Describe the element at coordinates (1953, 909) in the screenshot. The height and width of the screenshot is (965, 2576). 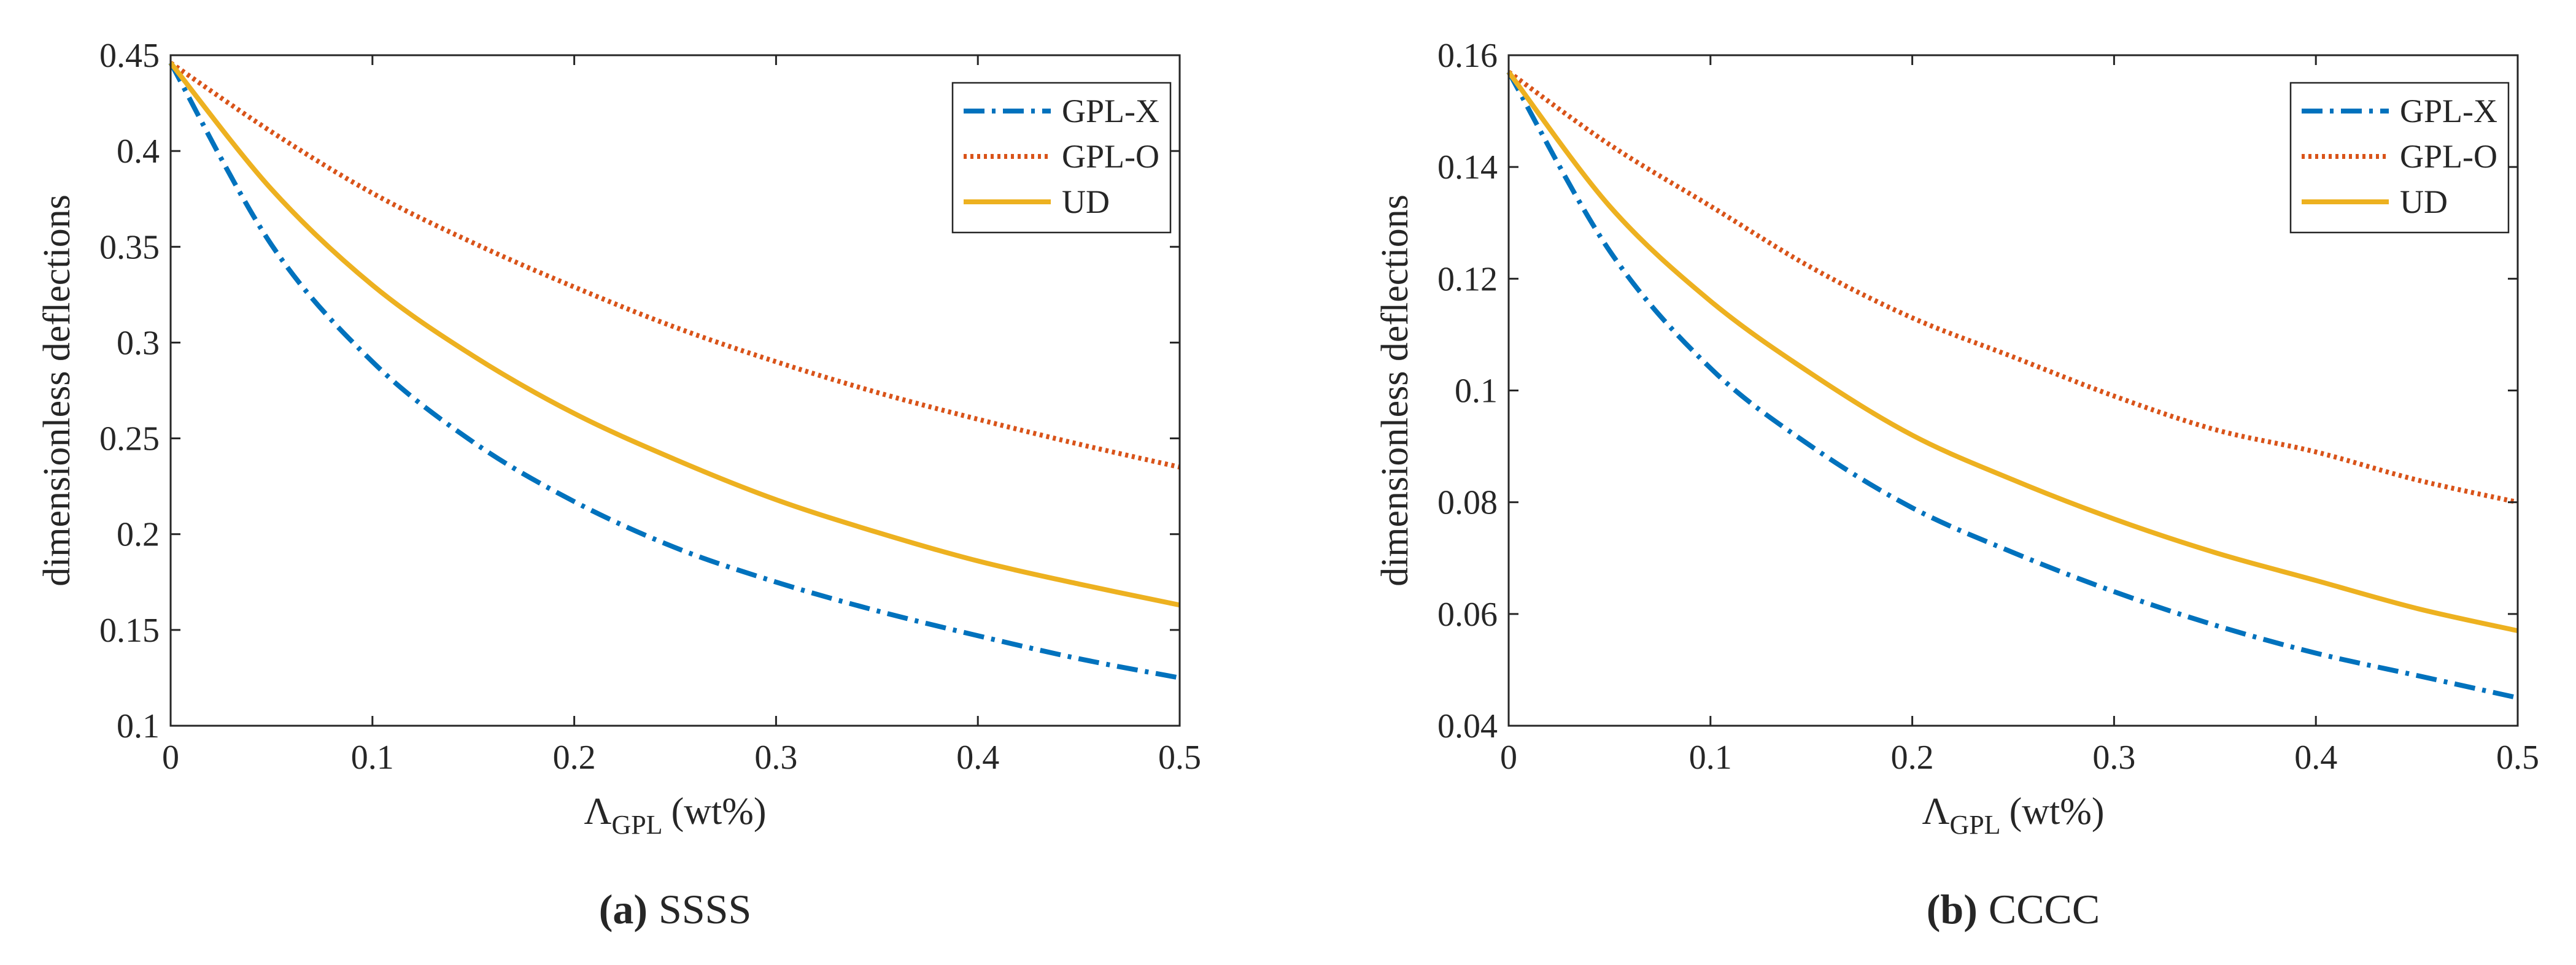
I see `panel-caption-label: (b)` at that location.